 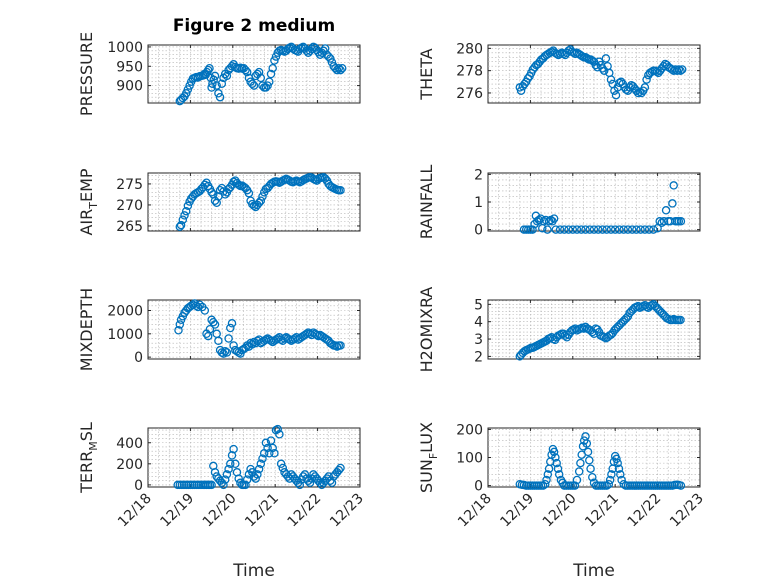 I want to click on y-axis-label: AIRTEMP, so click(x=88, y=201).